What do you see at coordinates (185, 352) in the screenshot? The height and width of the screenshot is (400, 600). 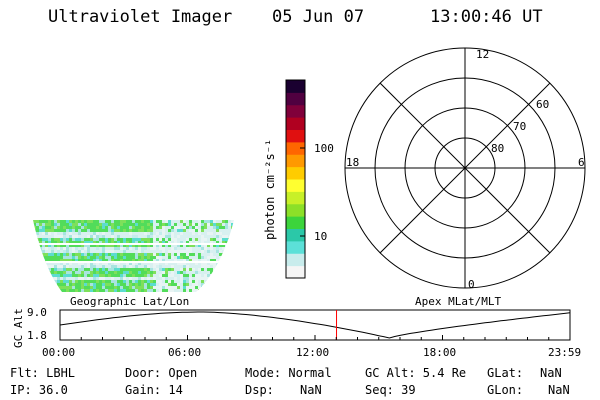 I see `altitude-xtick-label: 06:00` at bounding box center [185, 352].